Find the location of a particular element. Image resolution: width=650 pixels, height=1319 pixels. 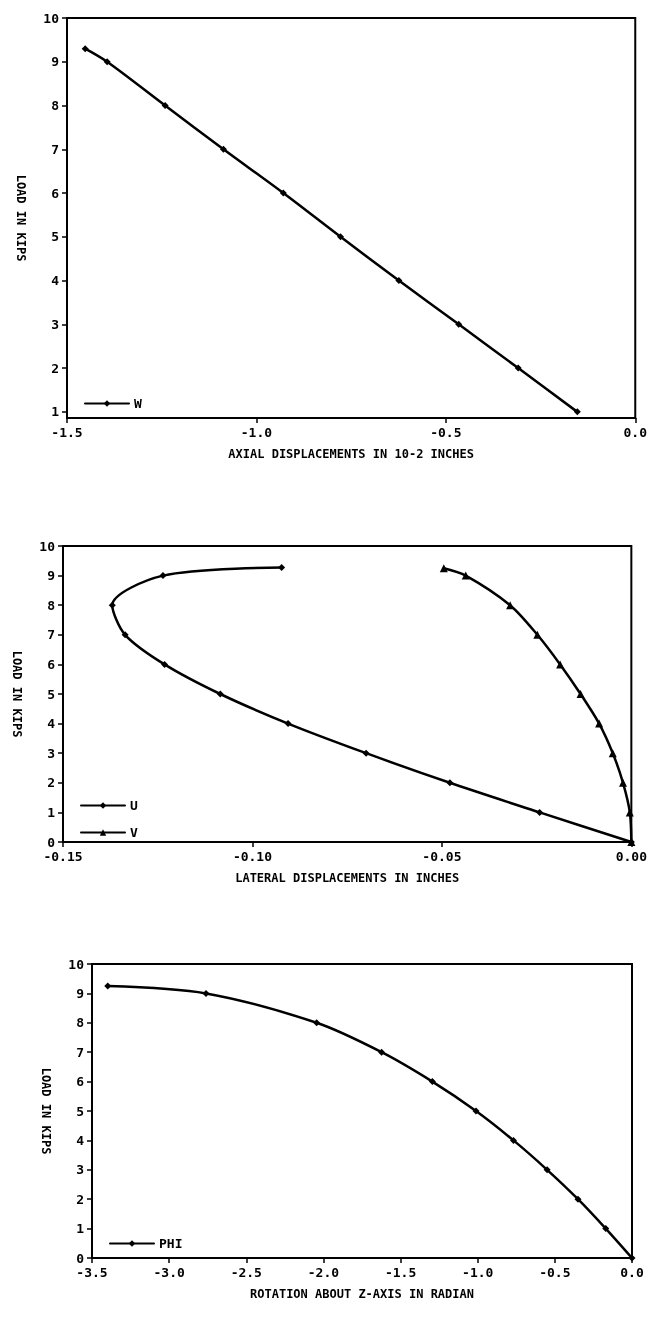

x-tick-label: -3.0 is located at coordinates (169, 1272).